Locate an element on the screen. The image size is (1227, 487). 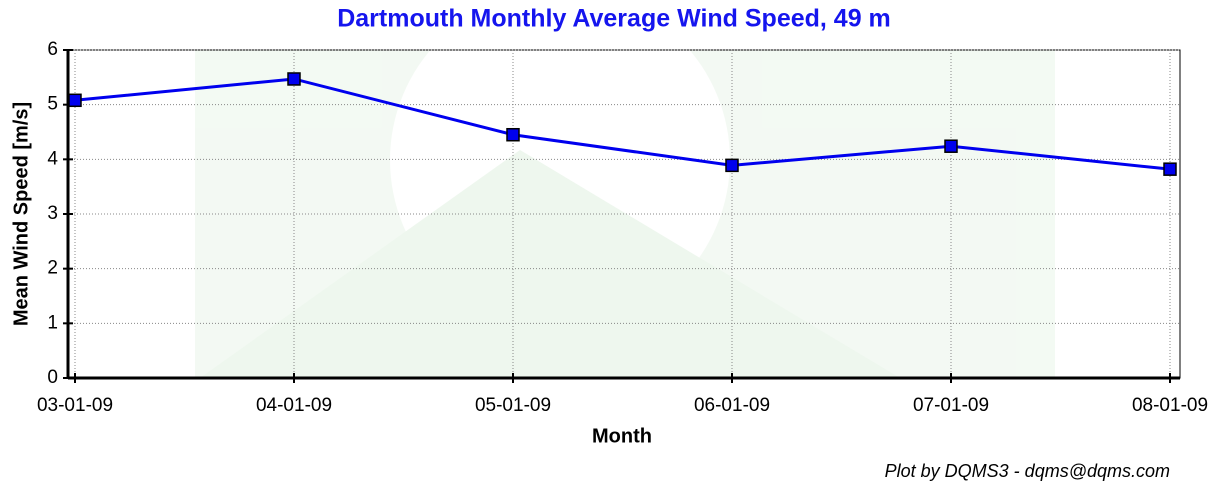
x-tick-label: 08-01-09 is located at coordinates (1170, 405).